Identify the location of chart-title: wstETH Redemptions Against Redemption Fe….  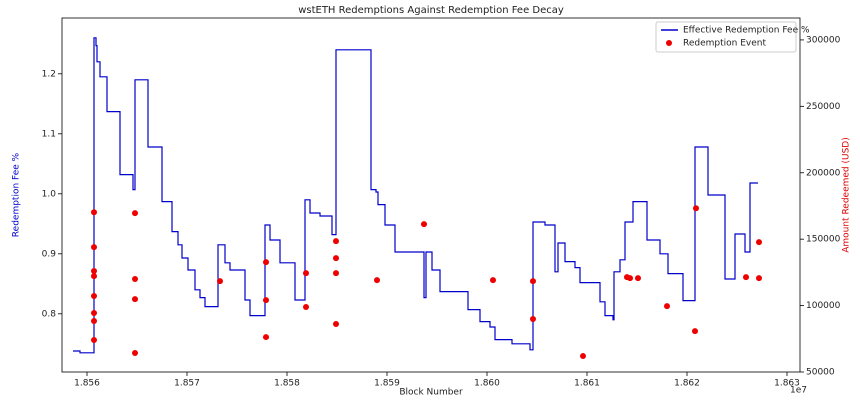
(431, 10).